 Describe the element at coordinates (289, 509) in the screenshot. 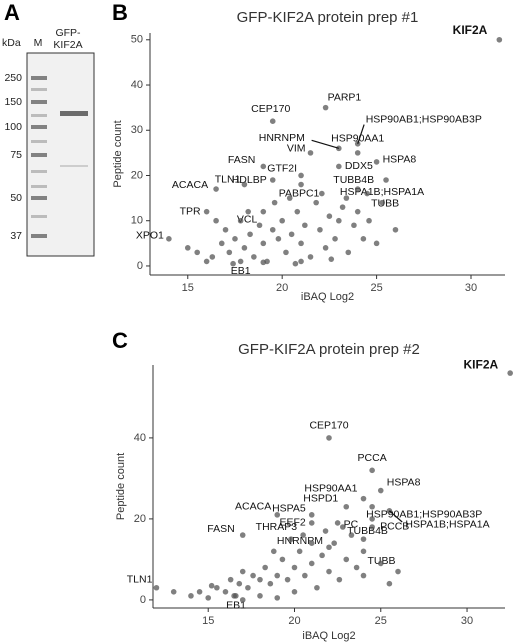

I see `point-label: HSPA5` at that location.